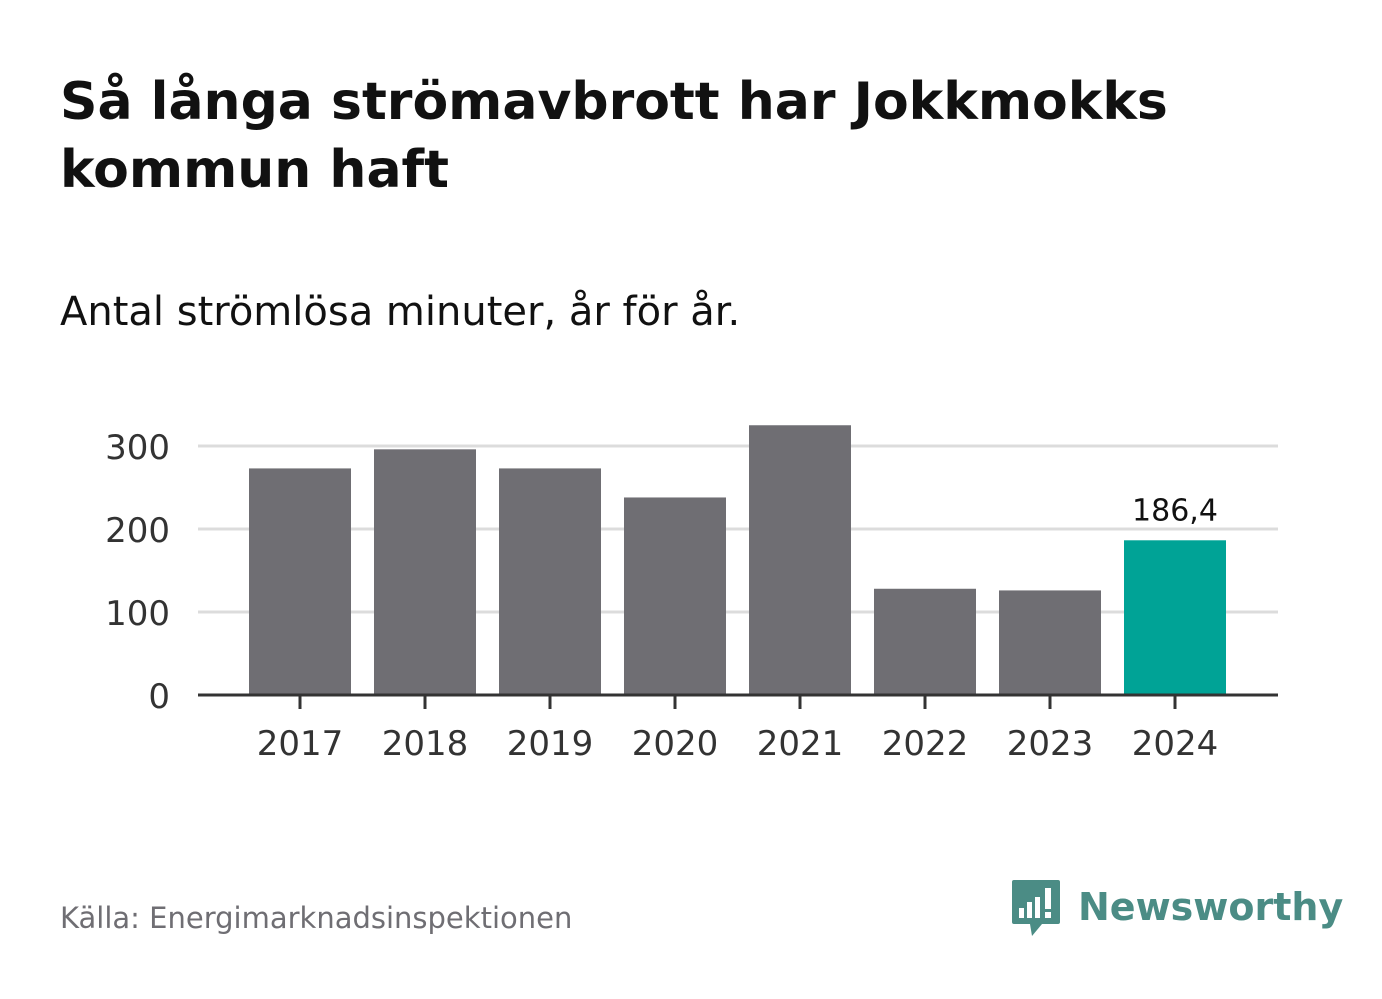 The width and height of the screenshot is (1382, 999). What do you see at coordinates (137, 531) in the screenshot?
I see `y-tick-label: 200` at bounding box center [137, 531].